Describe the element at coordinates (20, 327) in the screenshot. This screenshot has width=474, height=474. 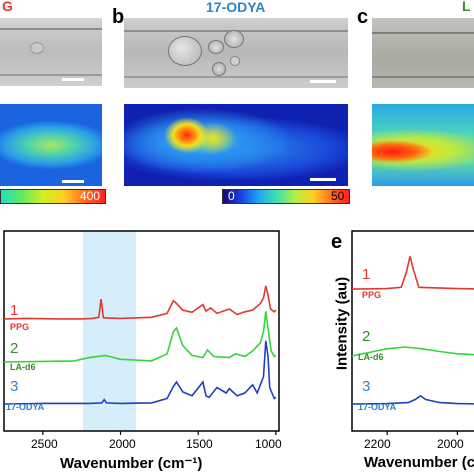
I see `series-1-name: PPG` at that location.